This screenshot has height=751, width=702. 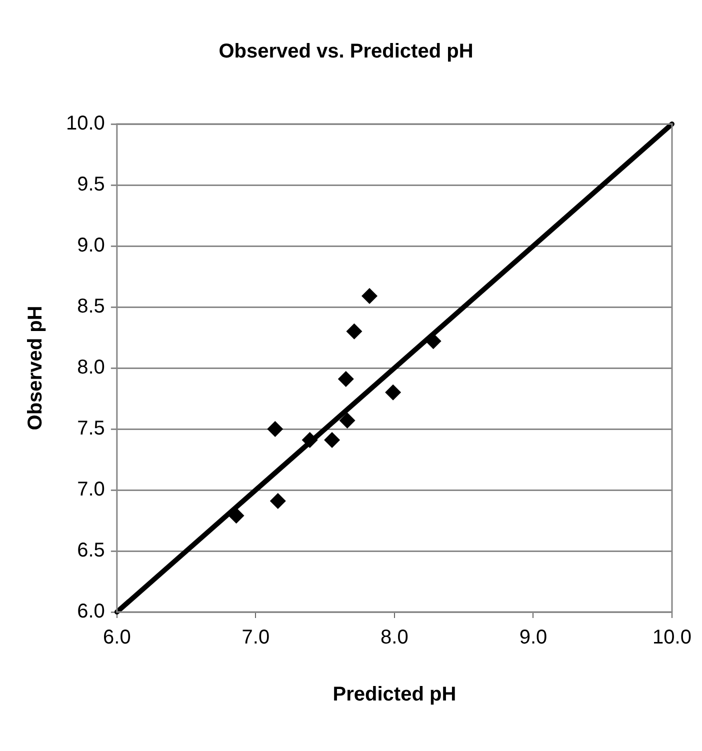 What do you see at coordinates (672, 637) in the screenshot?
I see `x-tick-label: 10.0` at bounding box center [672, 637].